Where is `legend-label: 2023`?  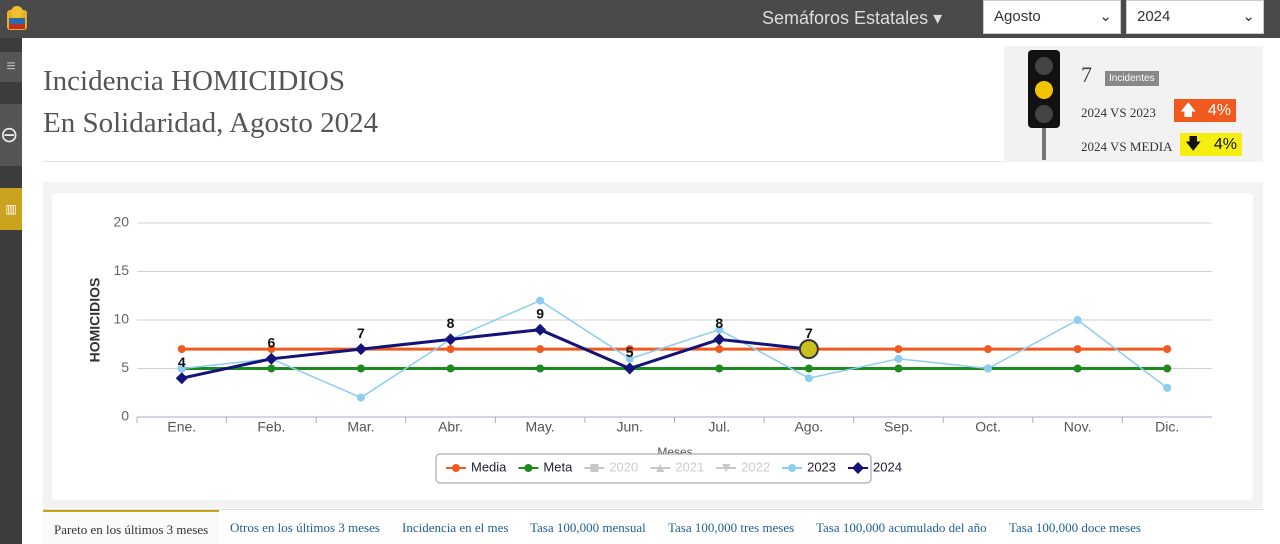
legend-label: 2023 is located at coordinates (821, 466).